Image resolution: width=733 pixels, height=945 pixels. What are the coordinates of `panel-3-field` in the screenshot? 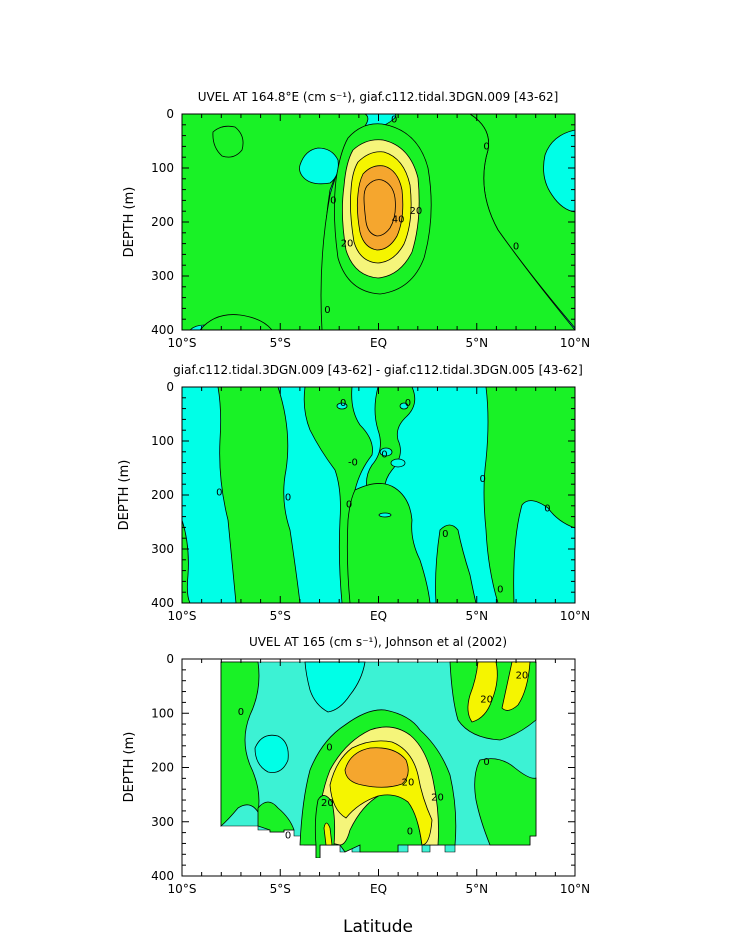 It's located at (378, 768).